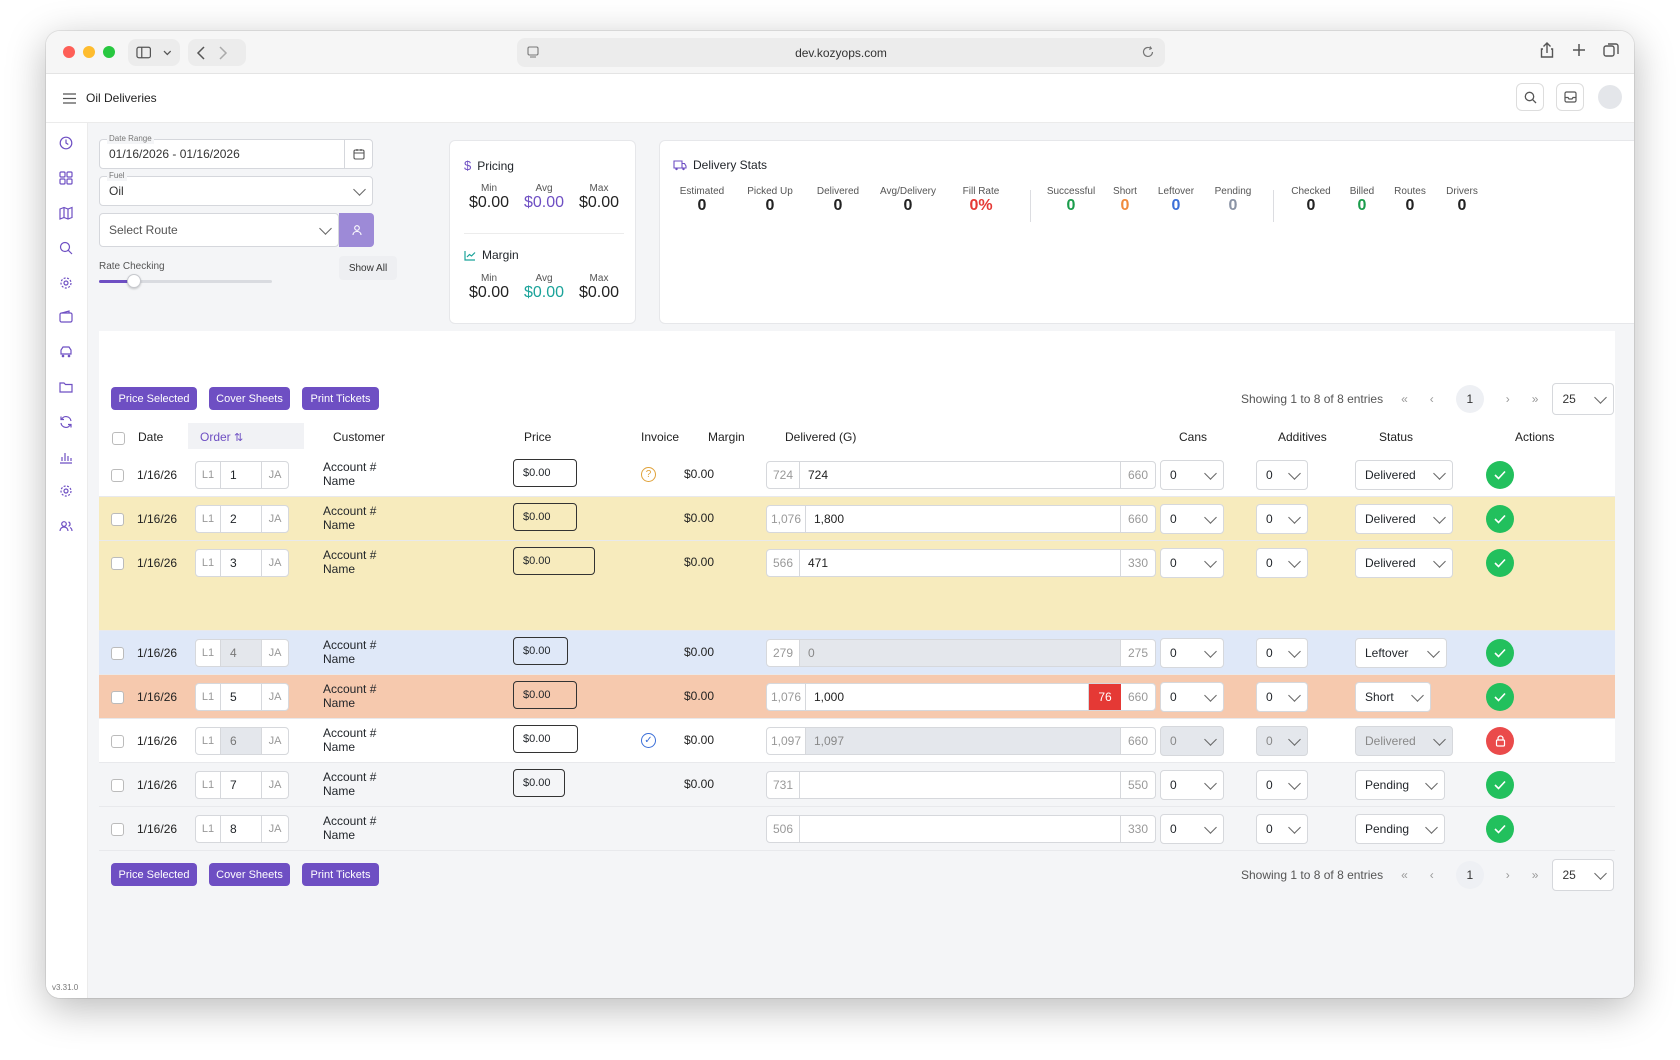 This screenshot has width=1680, height=1060. I want to click on unlock-button, so click(1500, 741).